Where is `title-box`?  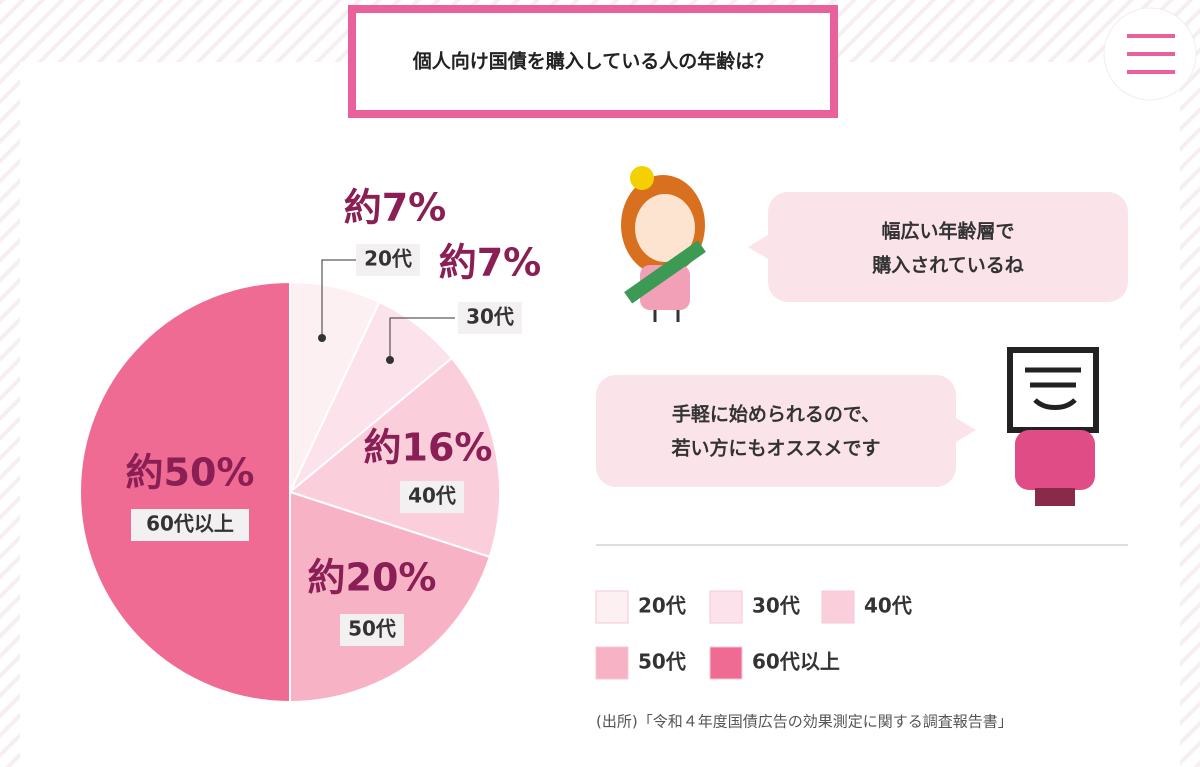 title-box is located at coordinates (593, 61).